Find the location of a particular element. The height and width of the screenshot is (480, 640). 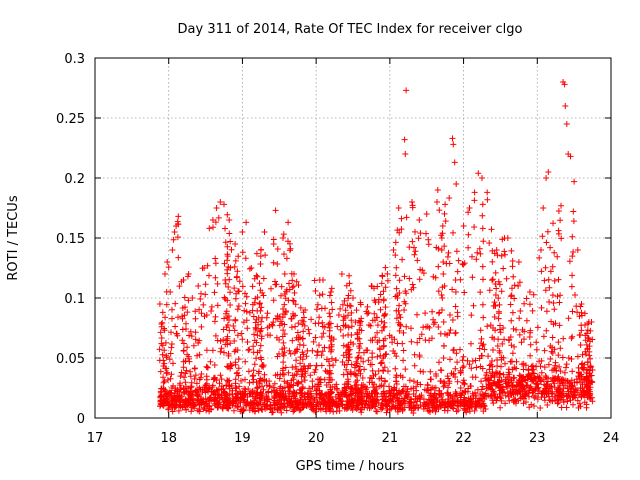

x-tick-label: 19 is located at coordinates (242, 438).